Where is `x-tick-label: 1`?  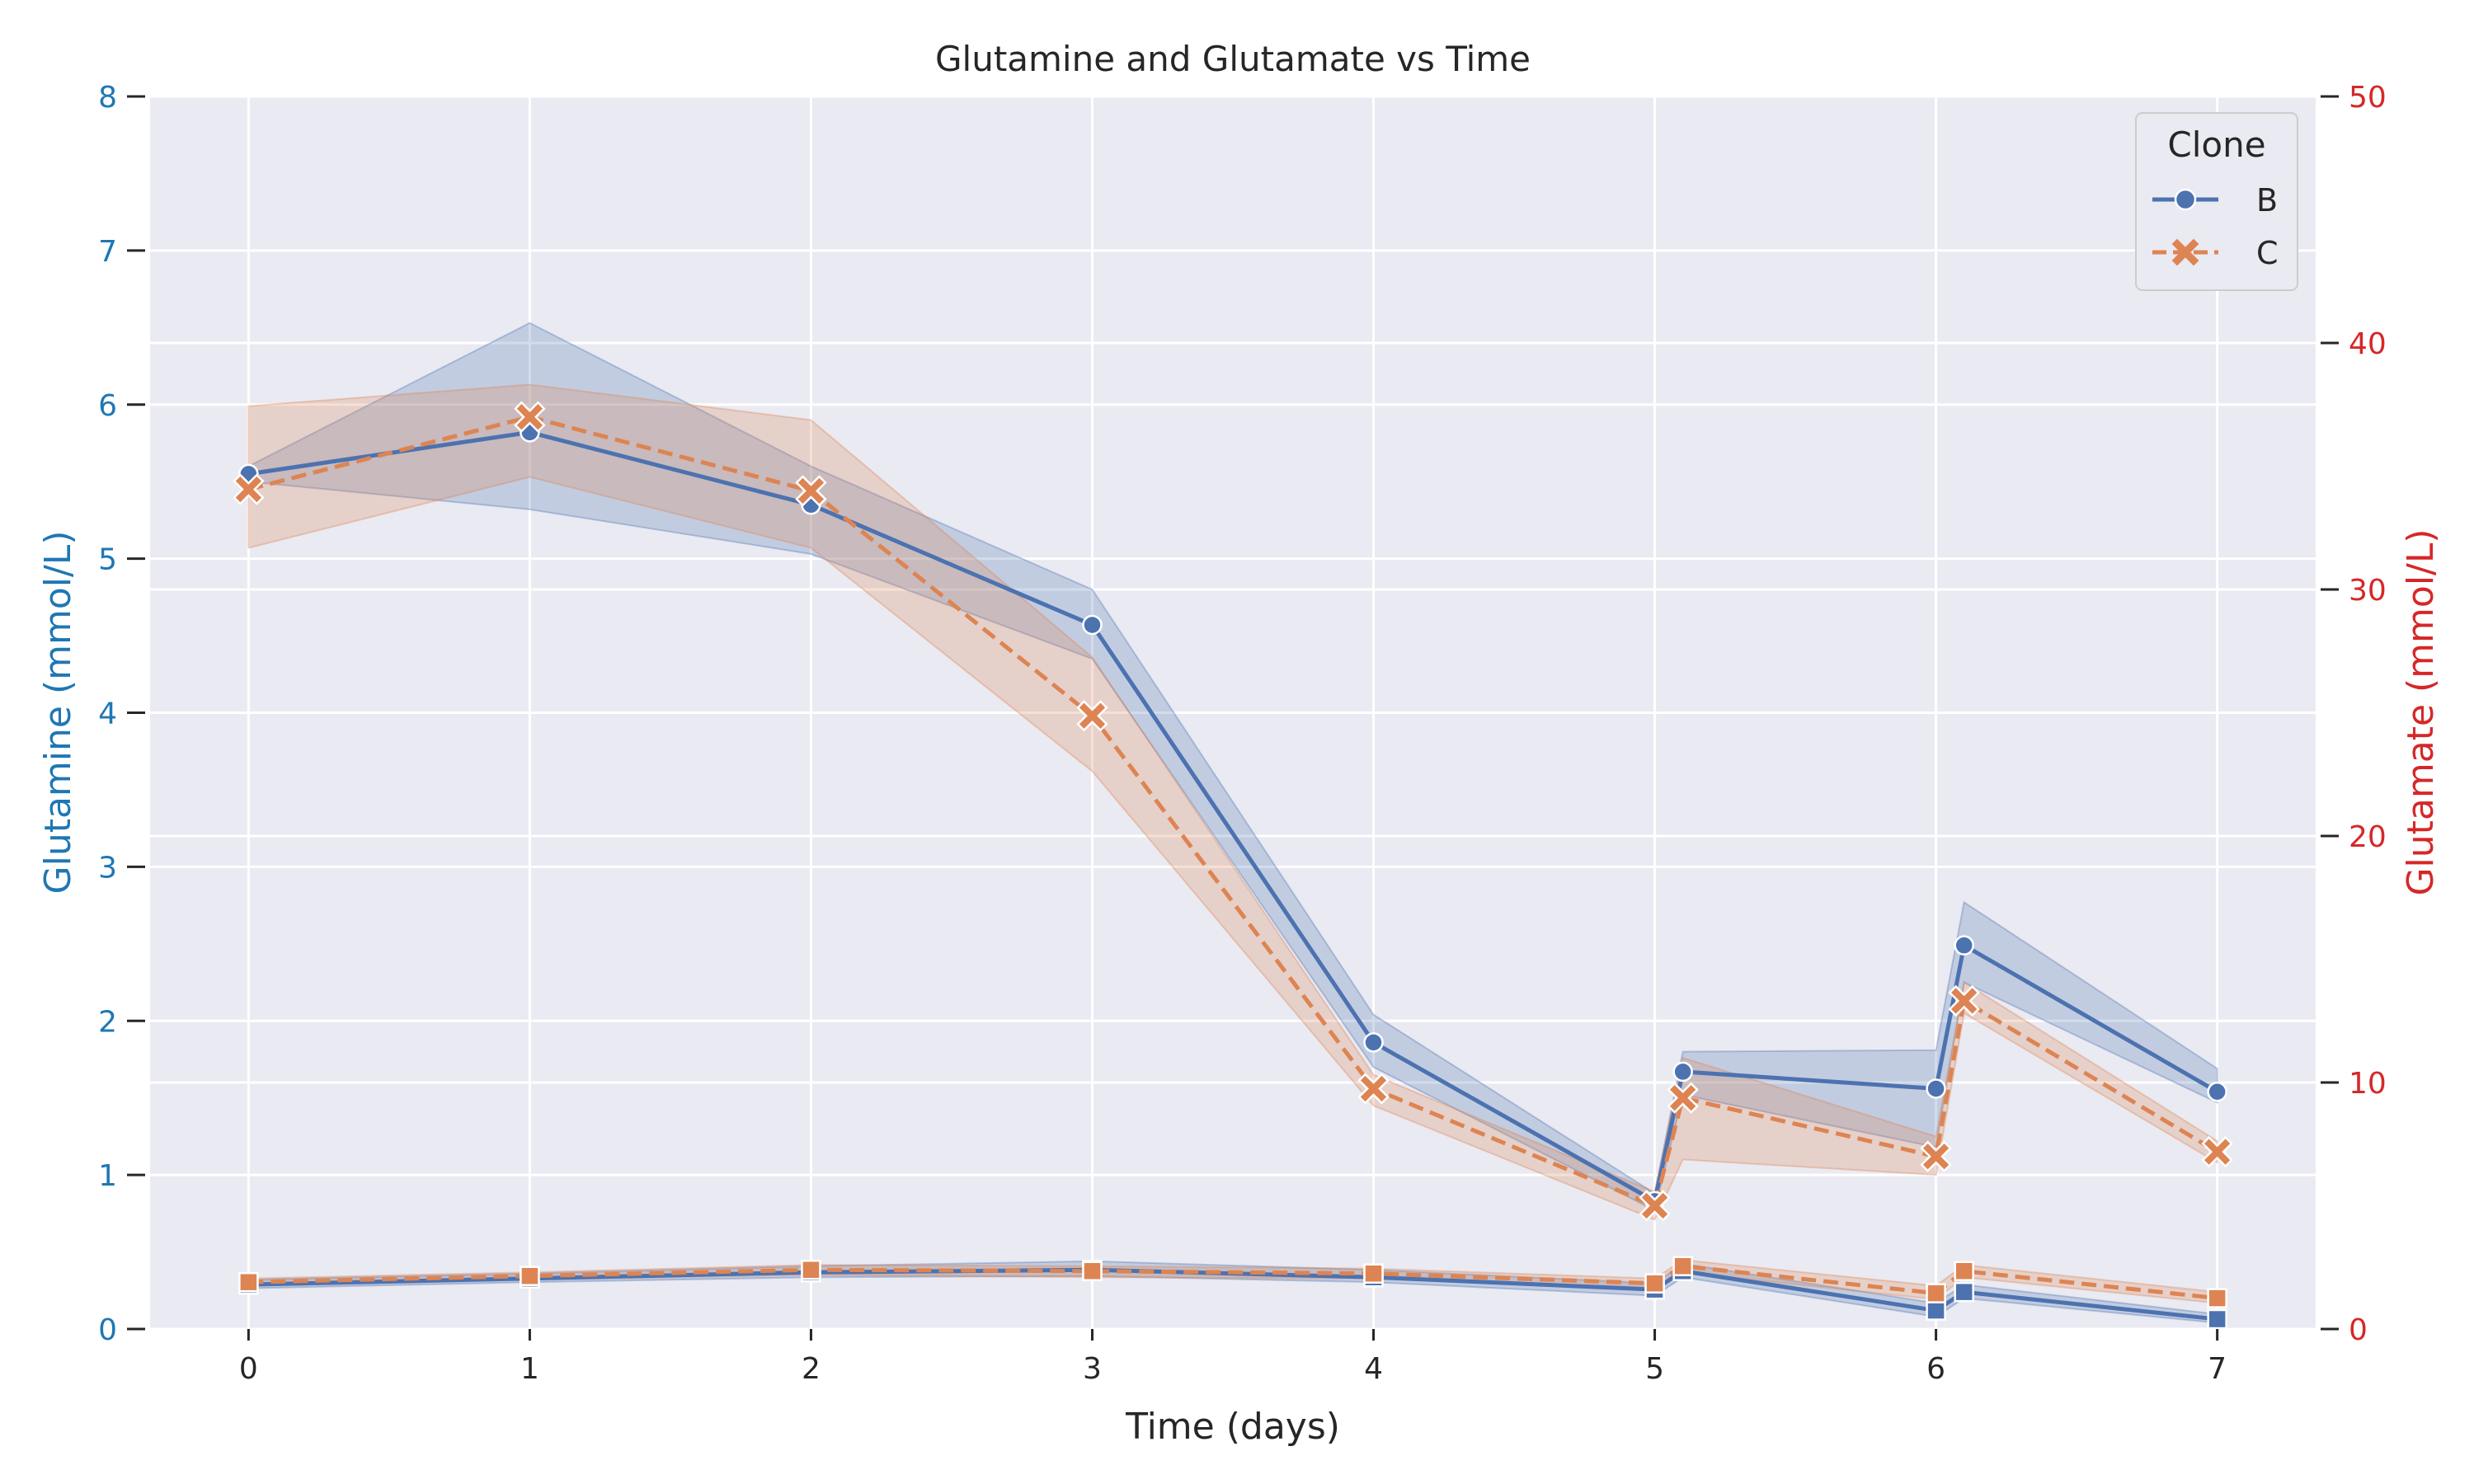 x-tick-label: 1 is located at coordinates (529, 1369).